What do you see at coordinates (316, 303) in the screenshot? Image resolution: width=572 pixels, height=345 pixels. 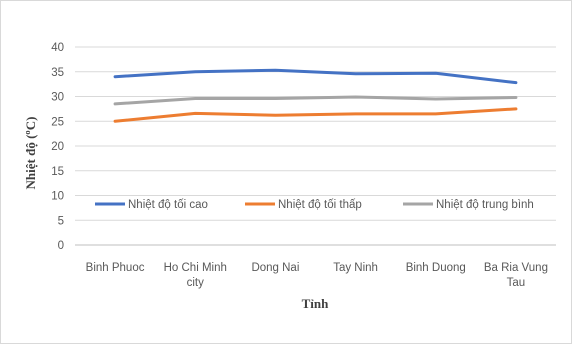 I see `x-axis-title: Tỉnh` at bounding box center [316, 303].